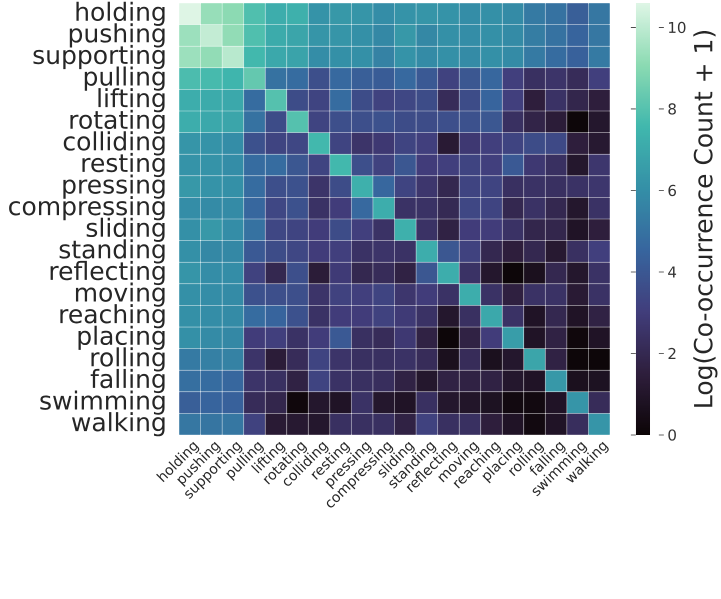  What do you see at coordinates (677, 28) in the screenshot?
I see `color-bar-label: 10` at bounding box center [677, 28].